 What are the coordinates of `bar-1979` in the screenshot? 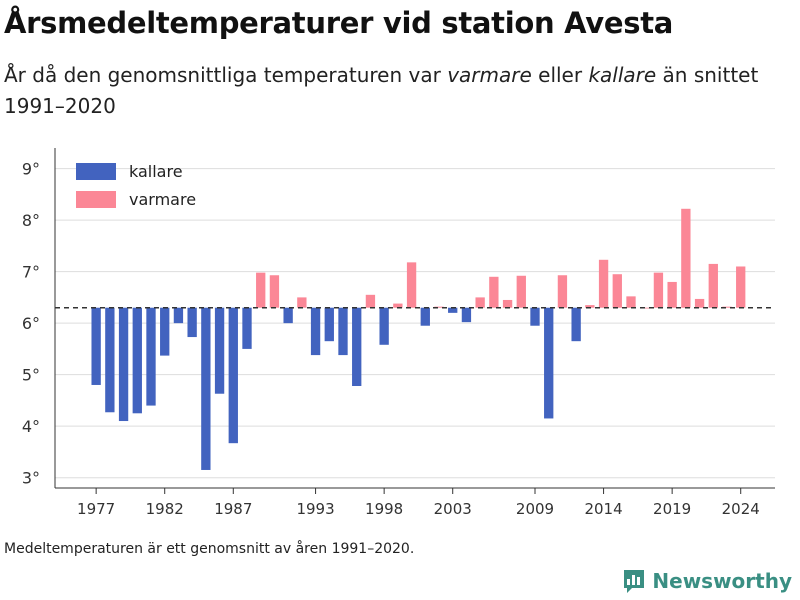 It's located at (123, 364).